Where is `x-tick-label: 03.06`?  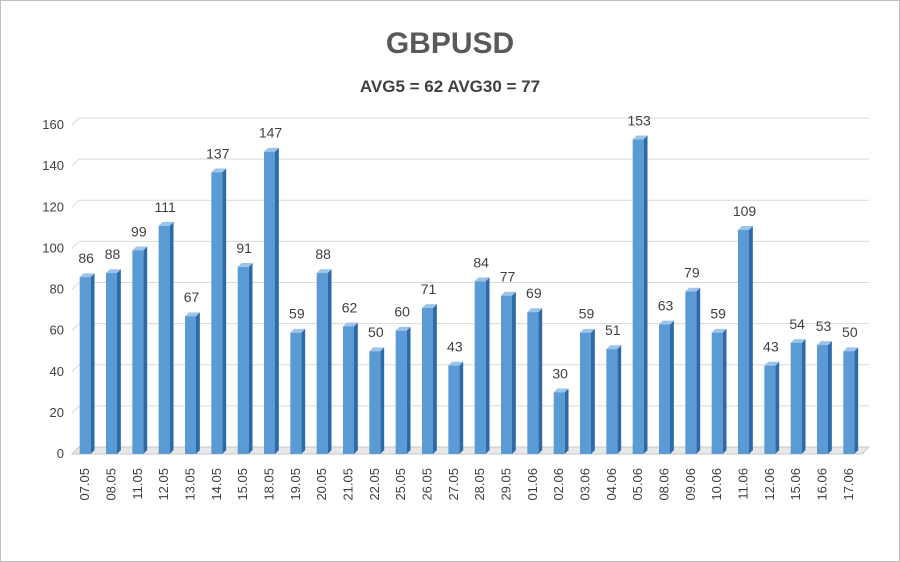
x-tick-label: 03.06 is located at coordinates (585, 484).